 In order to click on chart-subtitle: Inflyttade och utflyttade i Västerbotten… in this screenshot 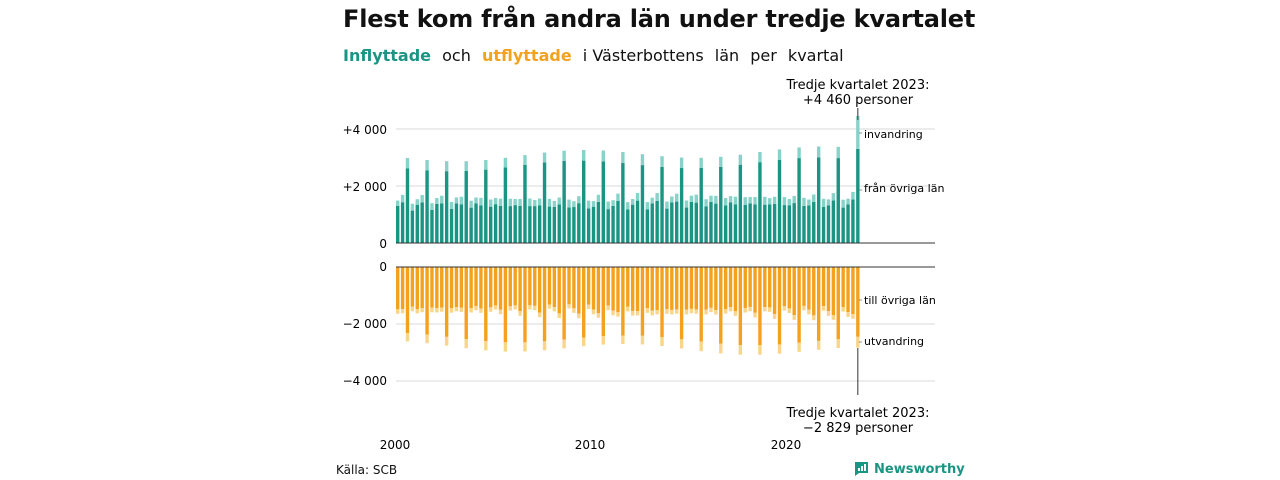, I will do `click(596, 55)`.